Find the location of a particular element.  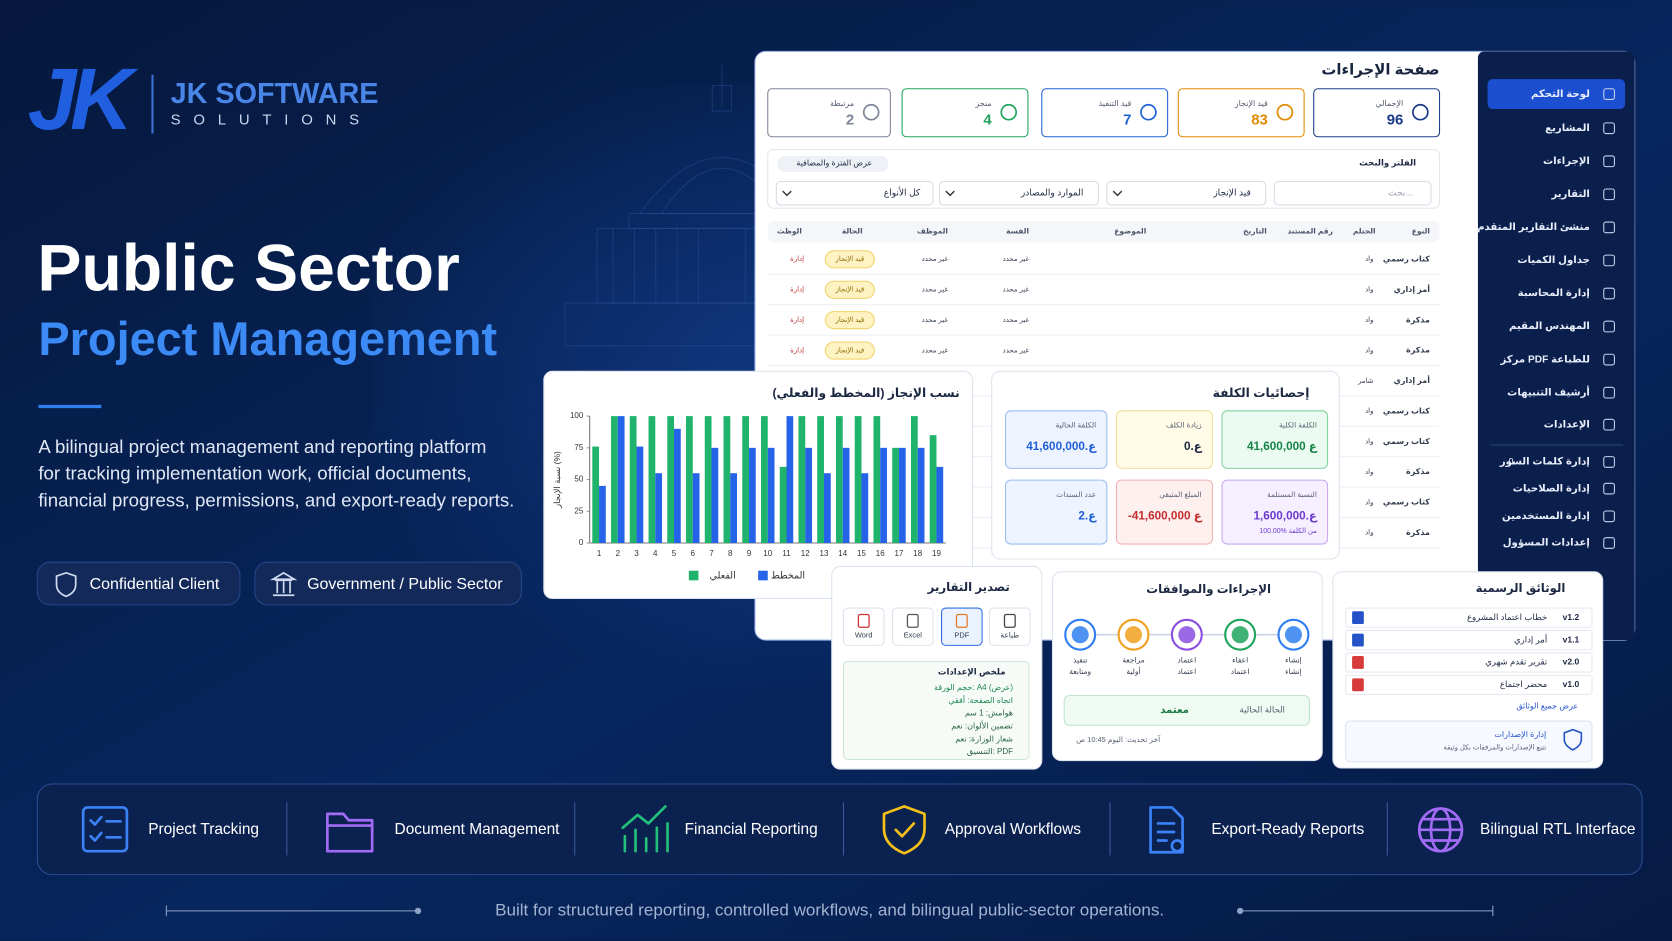

x-tick-label: 15 is located at coordinates (861, 553).